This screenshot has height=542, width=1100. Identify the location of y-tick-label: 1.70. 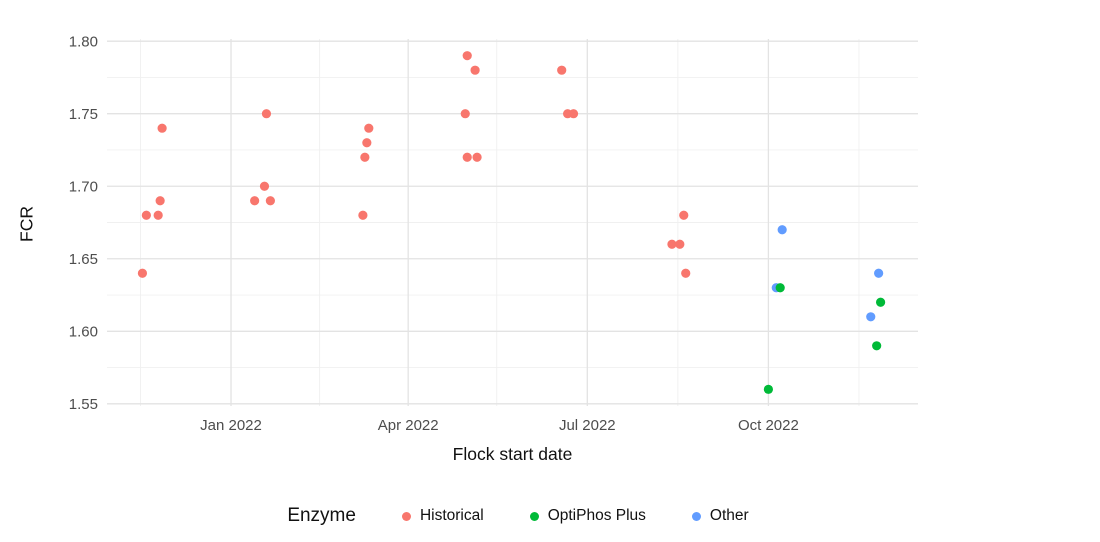
(83, 186).